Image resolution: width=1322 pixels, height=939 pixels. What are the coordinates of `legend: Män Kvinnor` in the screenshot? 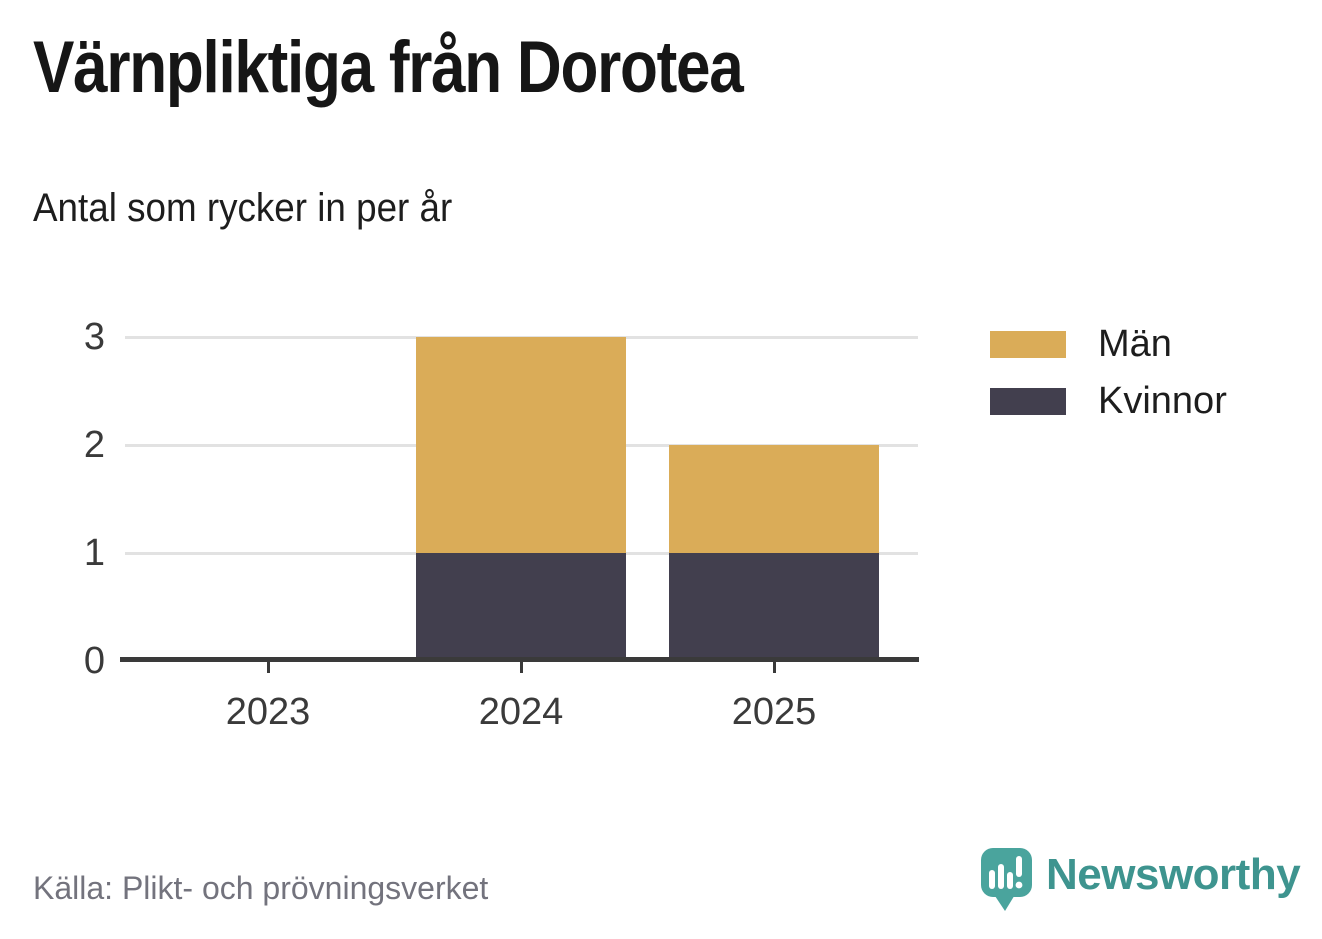 It's located at (1108, 384).